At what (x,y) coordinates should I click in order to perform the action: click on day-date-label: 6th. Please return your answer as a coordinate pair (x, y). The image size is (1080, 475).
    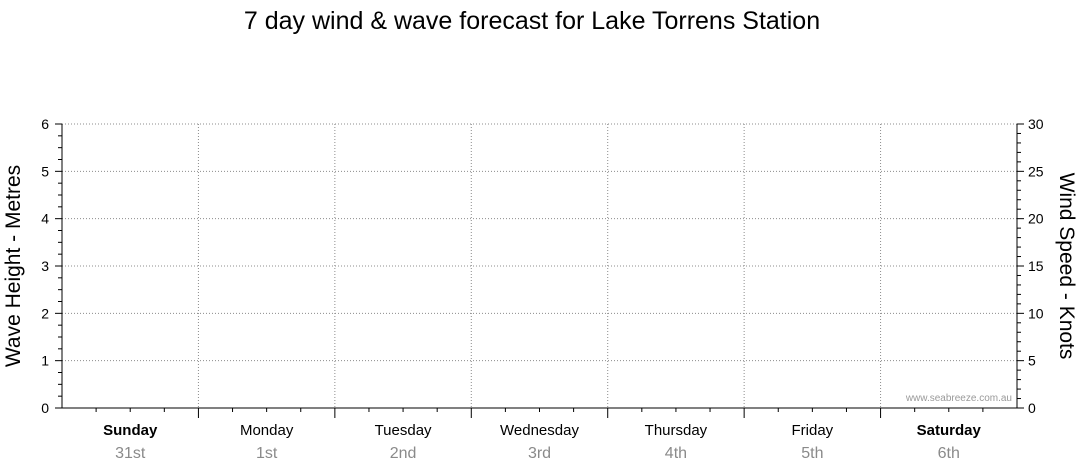
    Looking at the image, I should click on (949, 453).